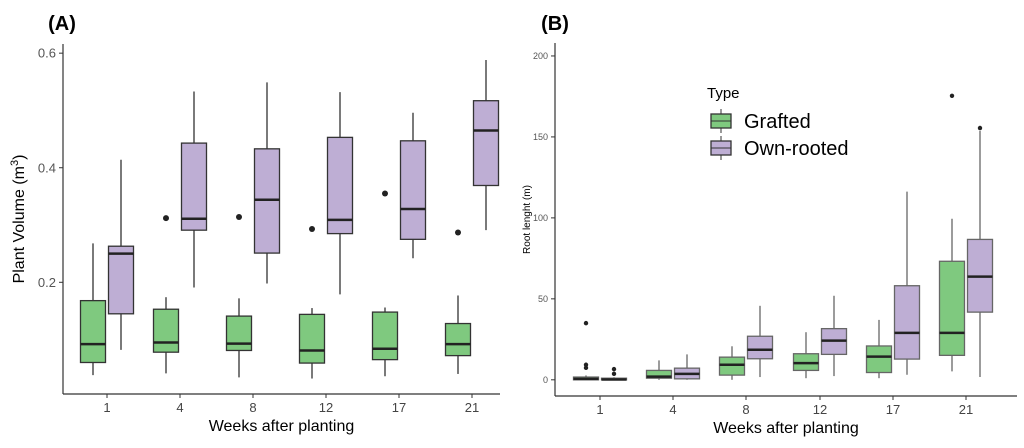  I want to click on y-tick-label: 0.2, so click(47, 282).